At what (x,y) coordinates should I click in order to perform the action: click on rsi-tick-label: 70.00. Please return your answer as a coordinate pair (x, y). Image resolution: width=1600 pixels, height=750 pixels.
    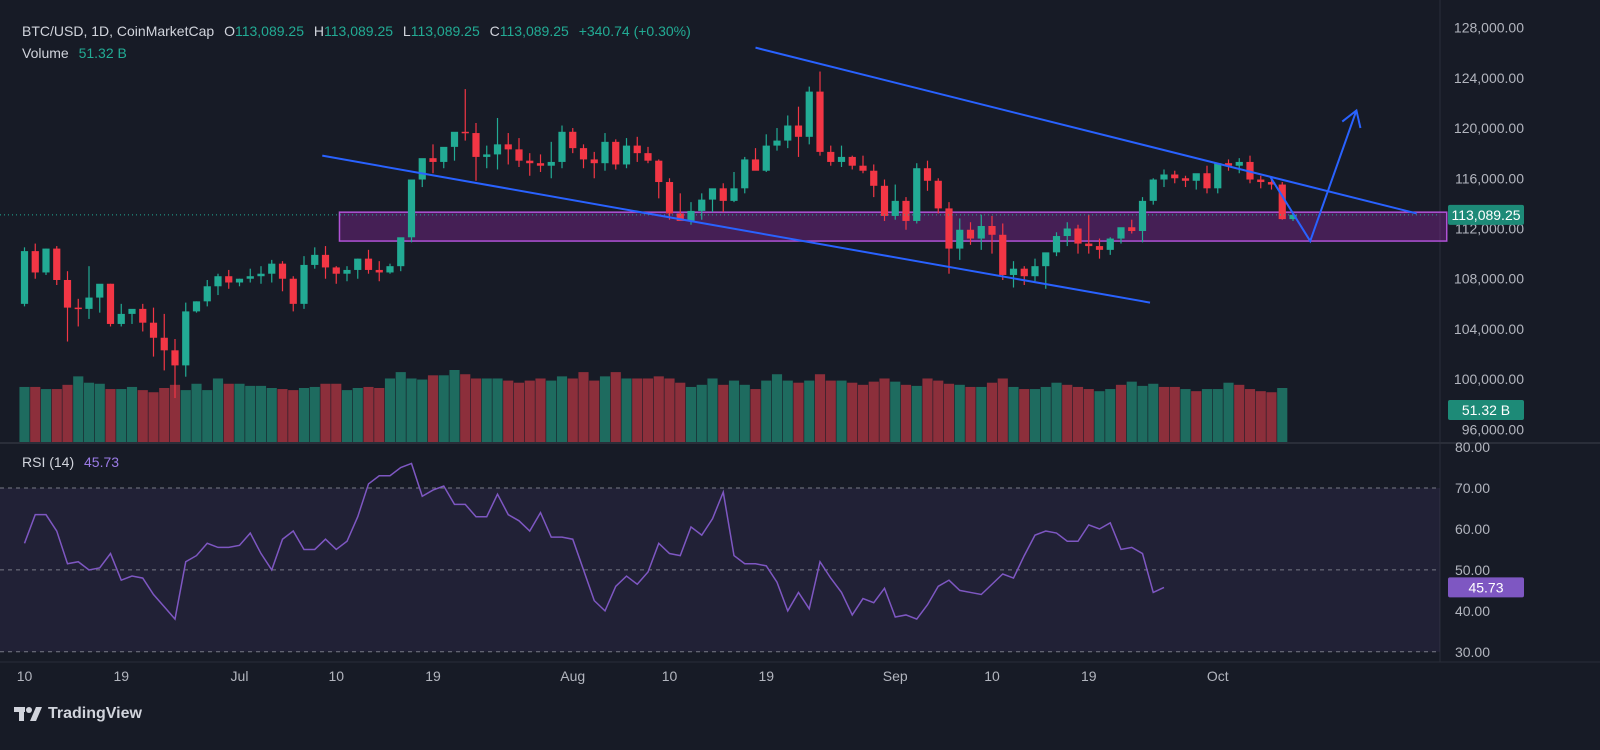
    Looking at the image, I should click on (1472, 488).